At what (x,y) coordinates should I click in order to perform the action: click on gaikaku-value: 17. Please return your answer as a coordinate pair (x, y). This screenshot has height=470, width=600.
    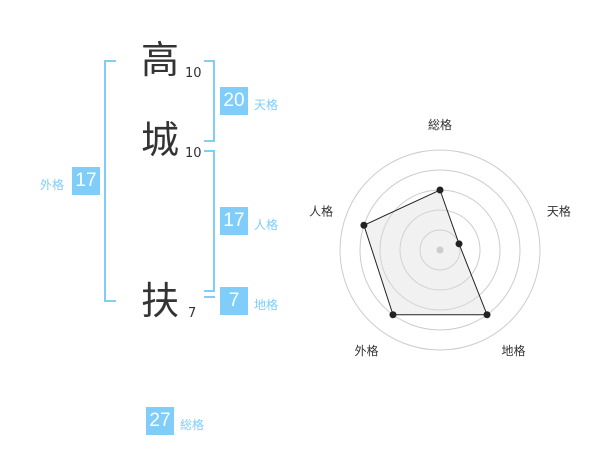
    Looking at the image, I should click on (86, 181).